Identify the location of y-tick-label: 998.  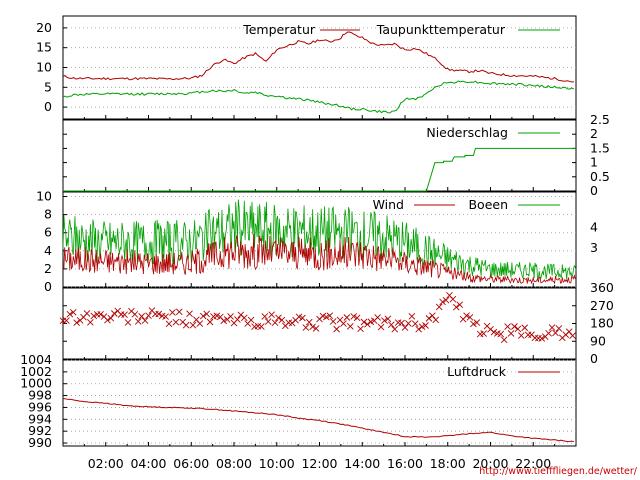
(40, 395).